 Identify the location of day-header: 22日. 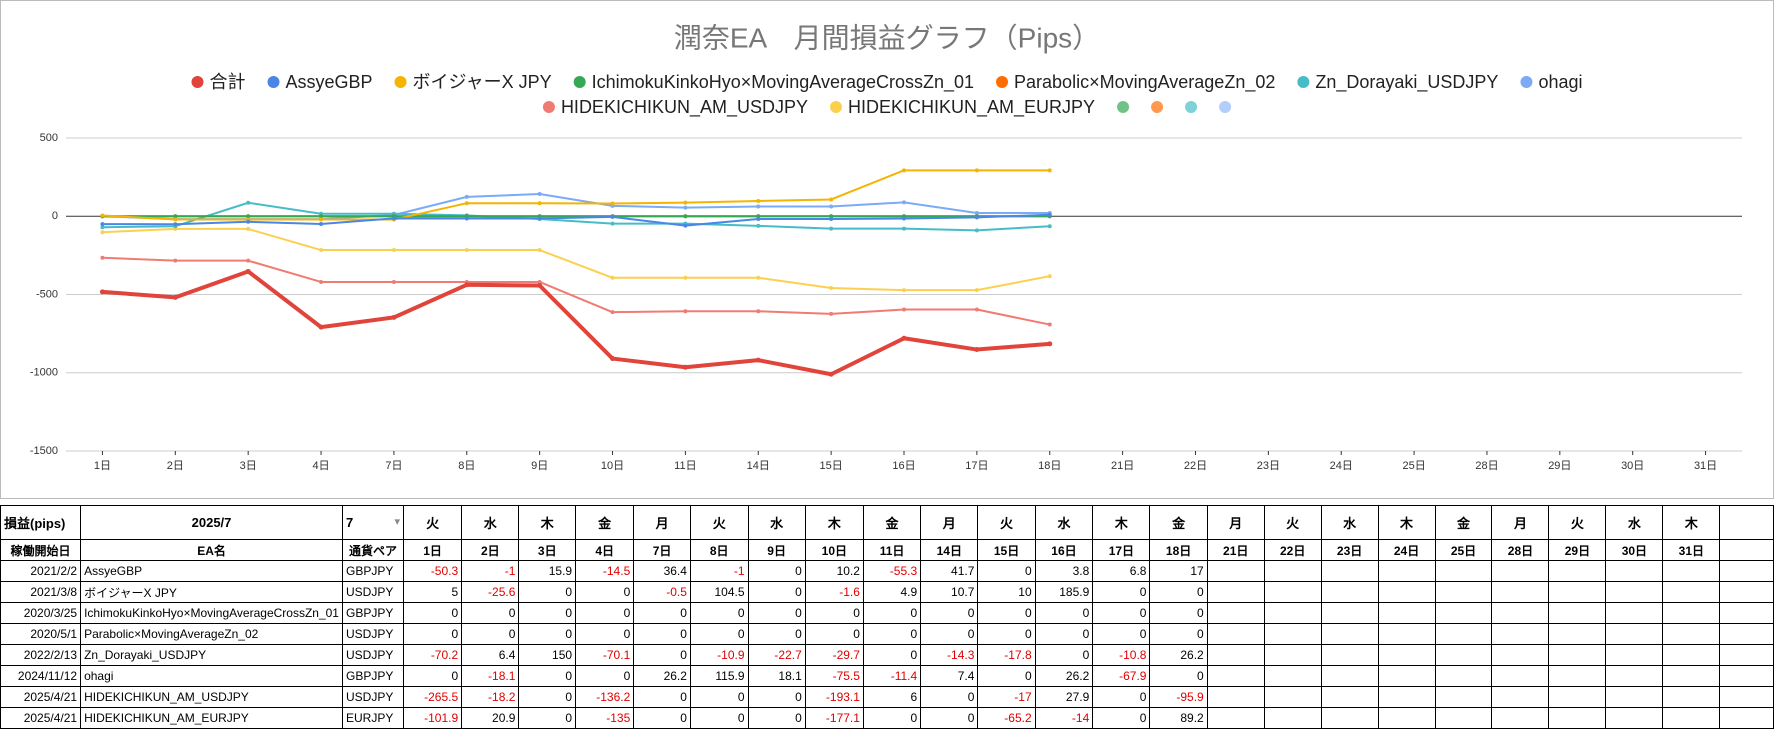
(1292, 550).